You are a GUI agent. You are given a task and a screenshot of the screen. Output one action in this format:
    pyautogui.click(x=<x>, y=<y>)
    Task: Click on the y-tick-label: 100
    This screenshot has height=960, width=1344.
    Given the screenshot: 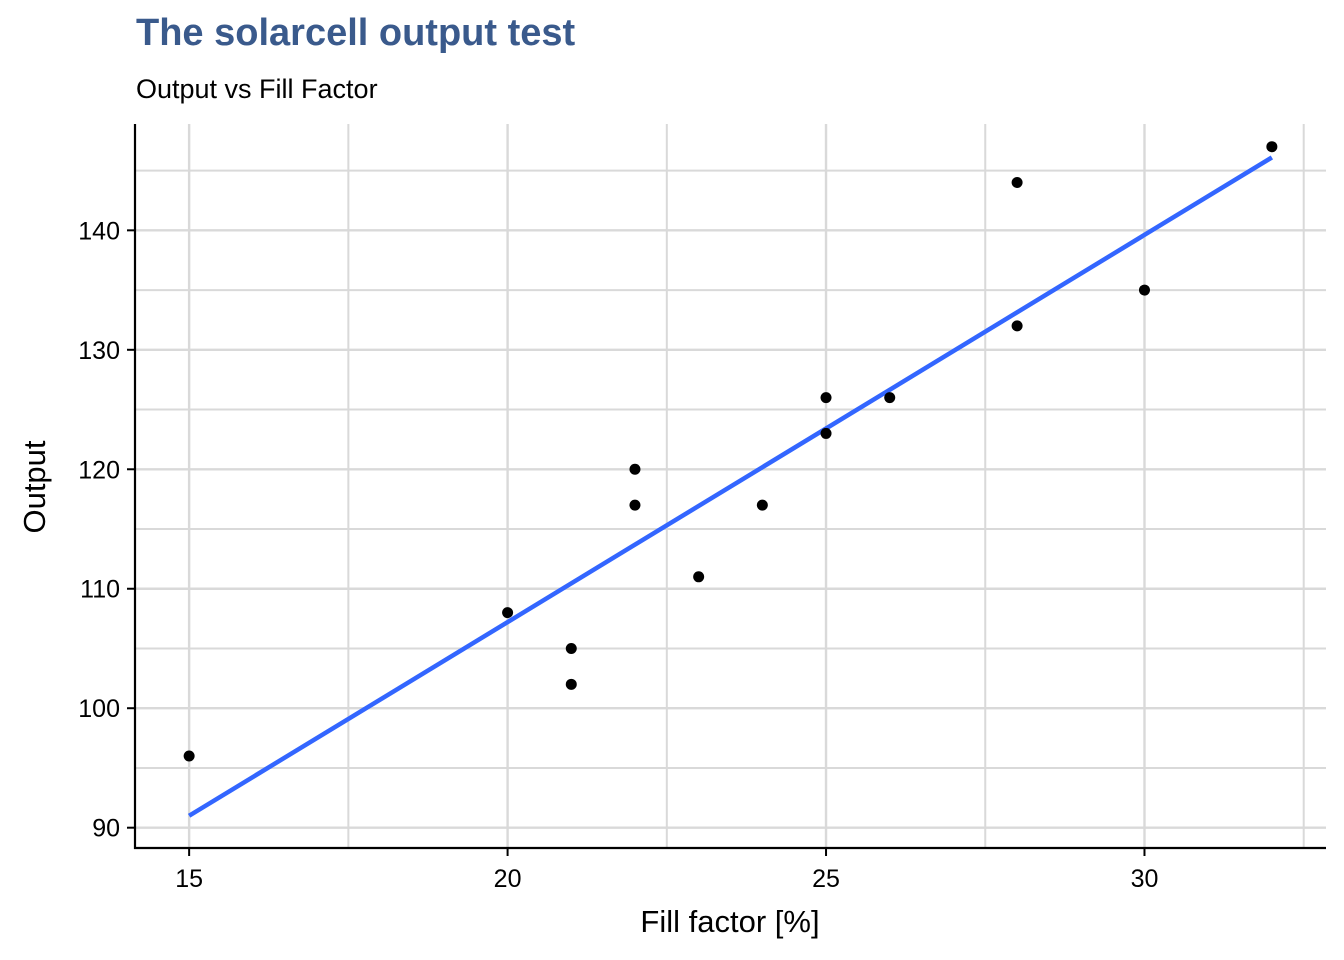 What is the action you would take?
    pyautogui.click(x=99, y=709)
    